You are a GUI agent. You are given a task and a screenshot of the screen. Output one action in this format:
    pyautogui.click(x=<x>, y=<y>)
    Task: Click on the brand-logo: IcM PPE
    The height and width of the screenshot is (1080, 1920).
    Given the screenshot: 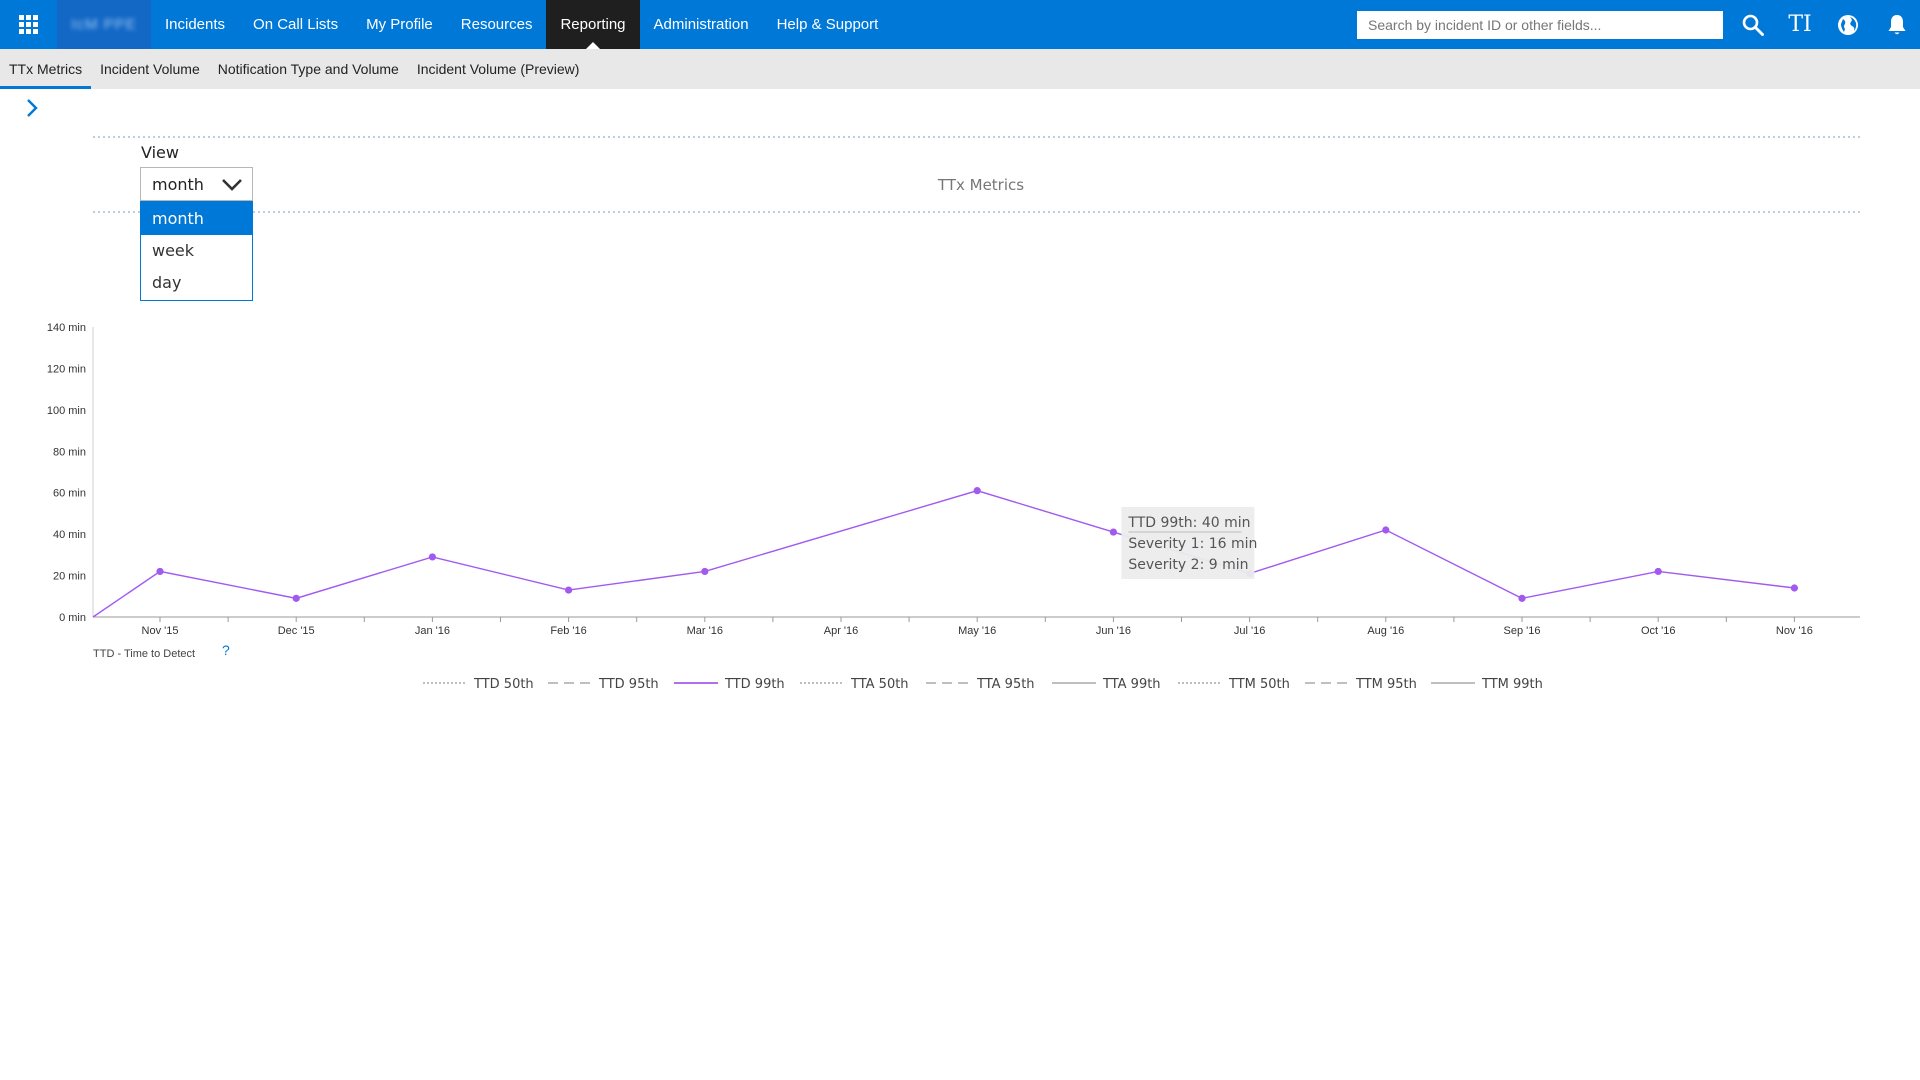 What is the action you would take?
    pyautogui.click(x=104, y=24)
    